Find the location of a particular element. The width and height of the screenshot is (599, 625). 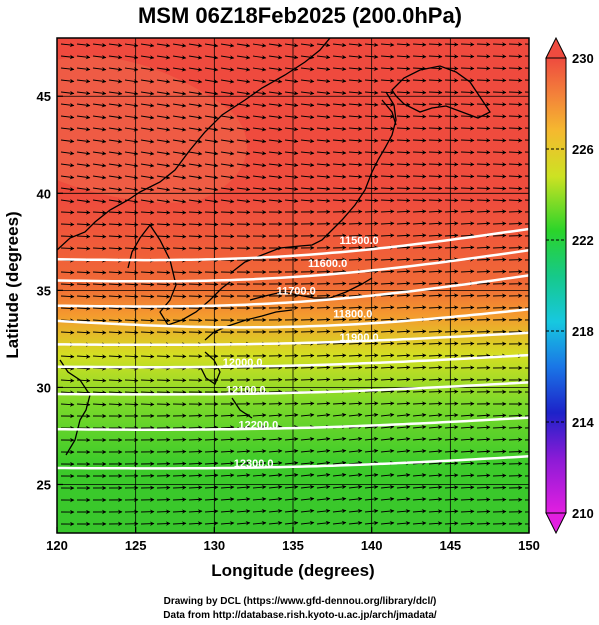

colorbar-gradient is located at coordinates (556, 285).